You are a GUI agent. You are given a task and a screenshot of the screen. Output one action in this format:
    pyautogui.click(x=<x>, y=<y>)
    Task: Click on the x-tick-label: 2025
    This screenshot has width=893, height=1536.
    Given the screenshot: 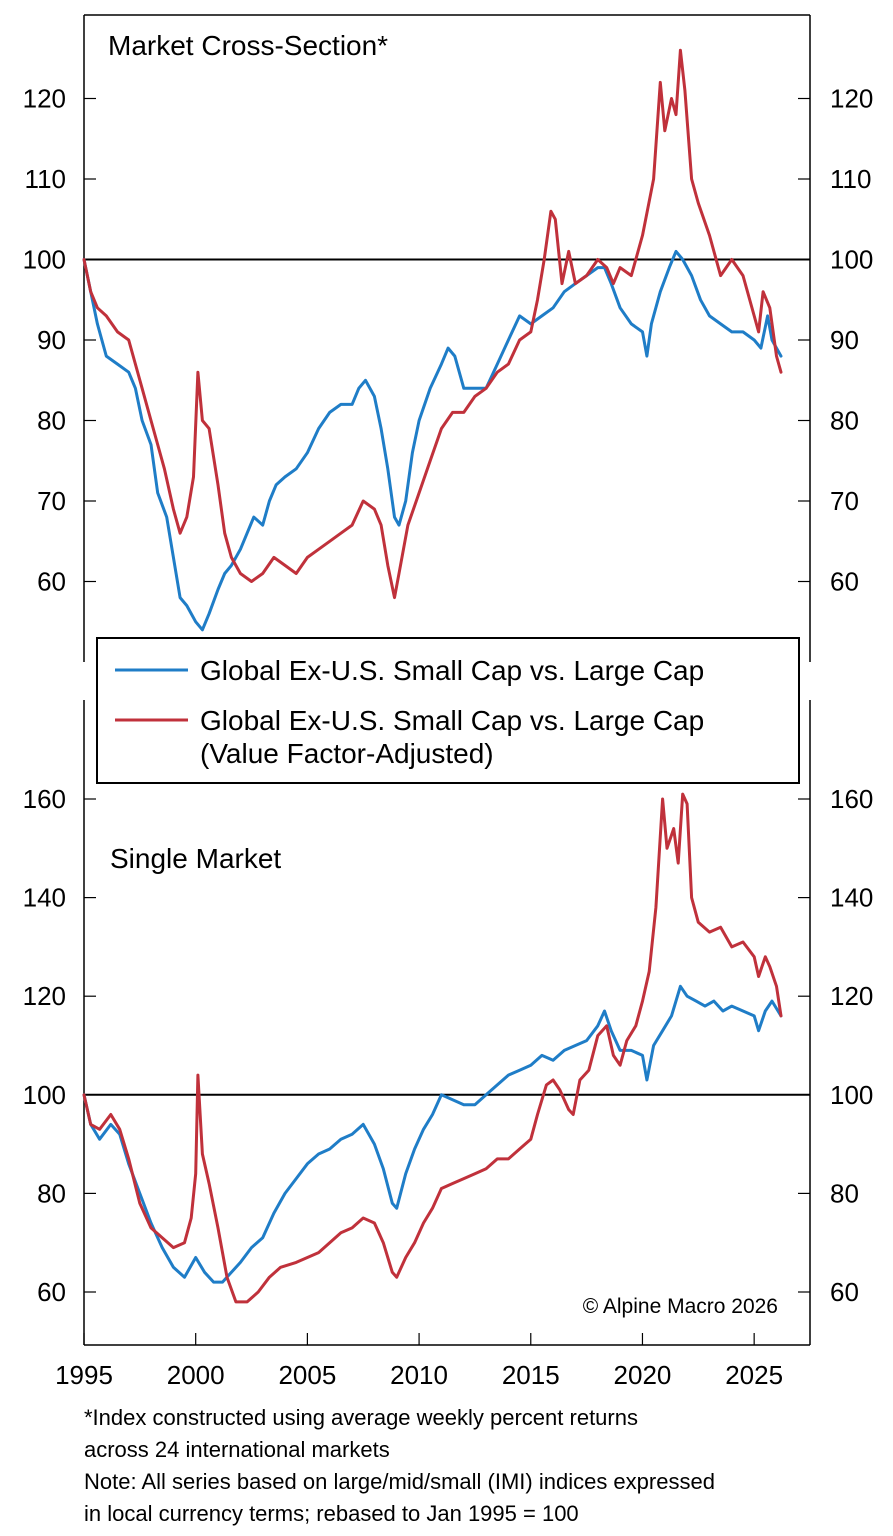 What is the action you would take?
    pyautogui.click(x=754, y=1375)
    